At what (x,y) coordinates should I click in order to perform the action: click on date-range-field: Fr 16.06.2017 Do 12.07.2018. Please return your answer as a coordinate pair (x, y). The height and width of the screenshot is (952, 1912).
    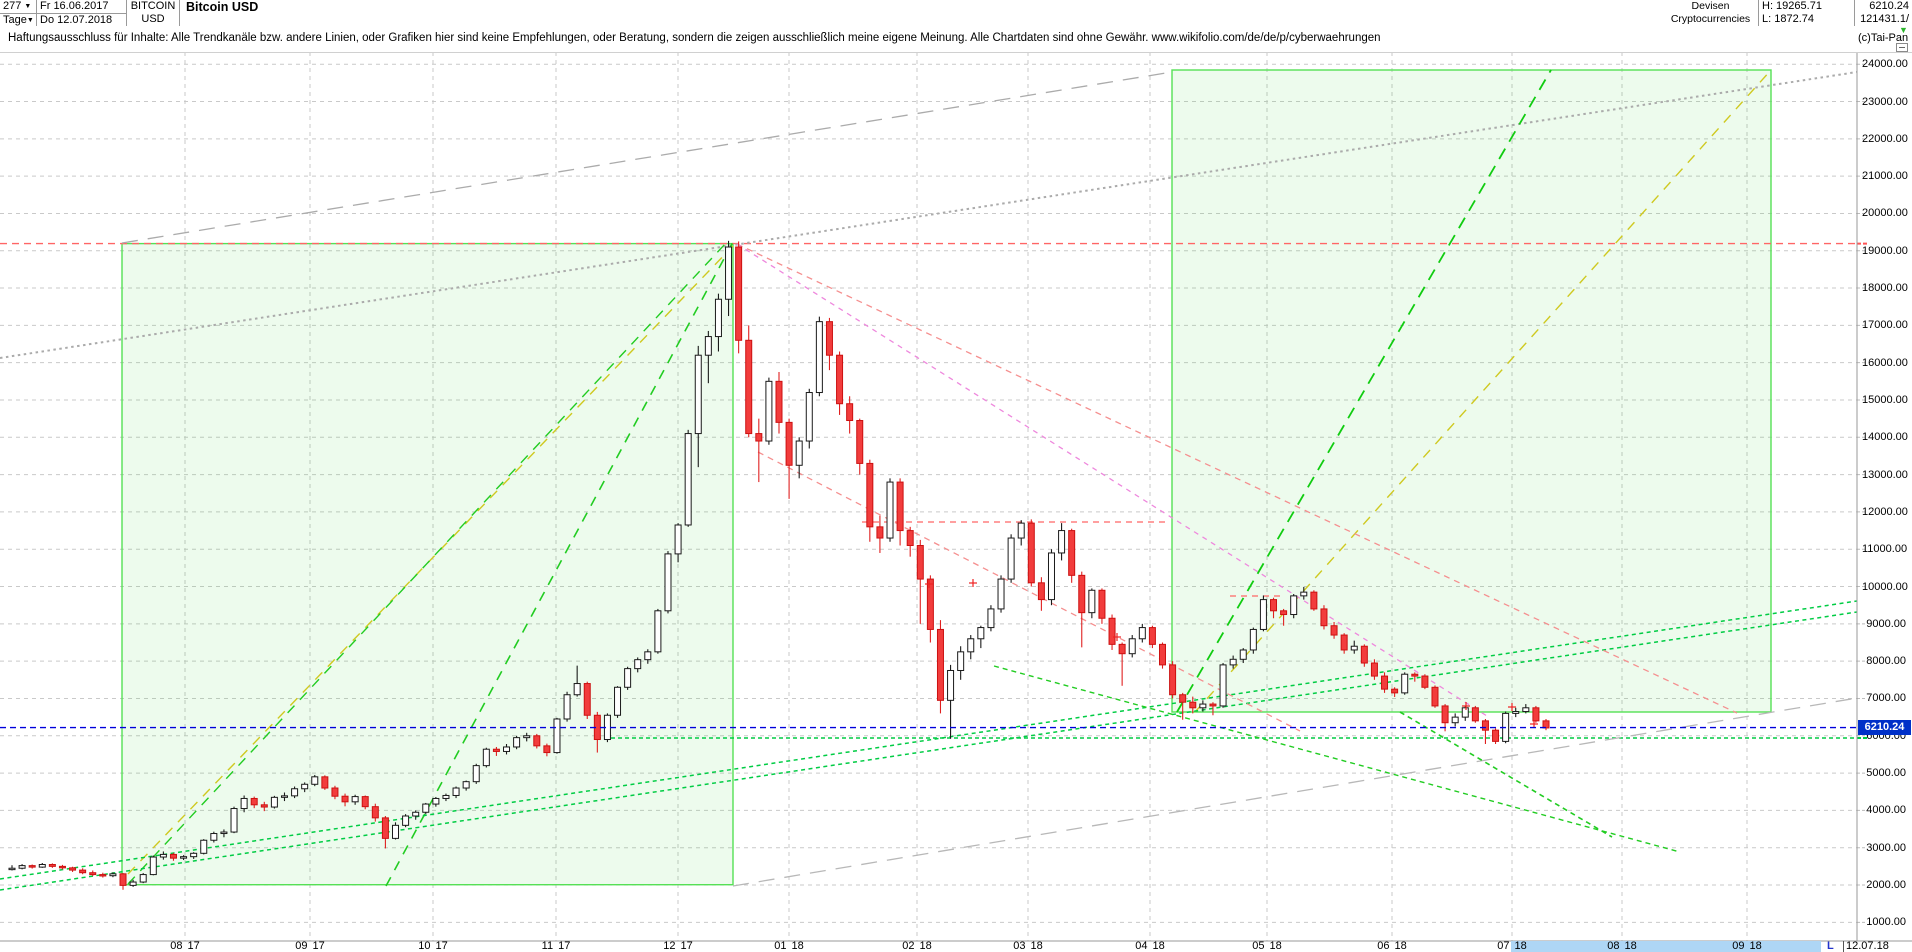
    Looking at the image, I should click on (82, 13).